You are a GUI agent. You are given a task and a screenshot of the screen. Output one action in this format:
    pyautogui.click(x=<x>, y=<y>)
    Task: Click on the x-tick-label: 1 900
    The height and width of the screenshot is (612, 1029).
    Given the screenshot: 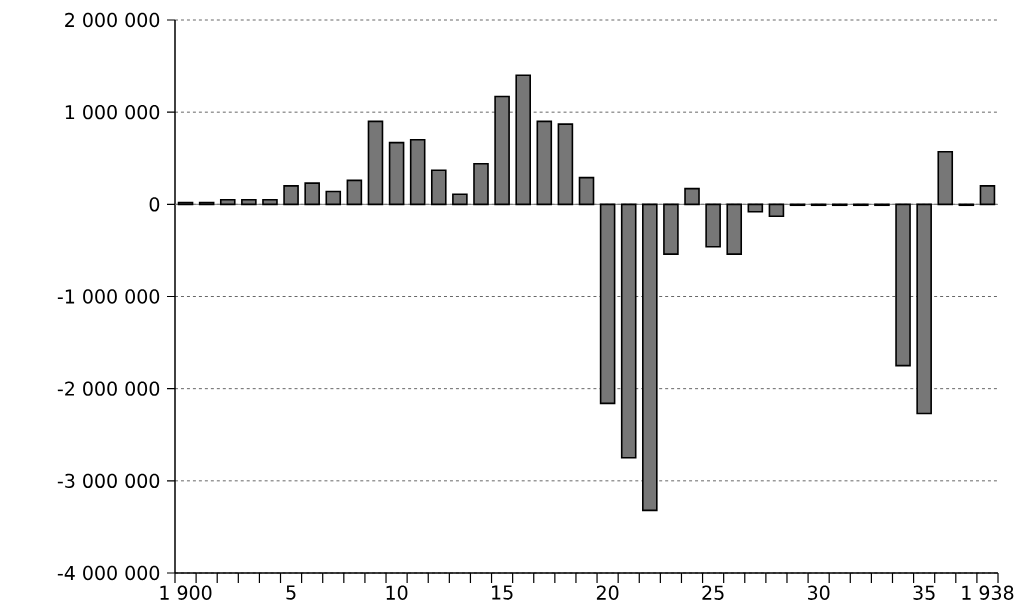 What is the action you would take?
    pyautogui.click(x=186, y=592)
    